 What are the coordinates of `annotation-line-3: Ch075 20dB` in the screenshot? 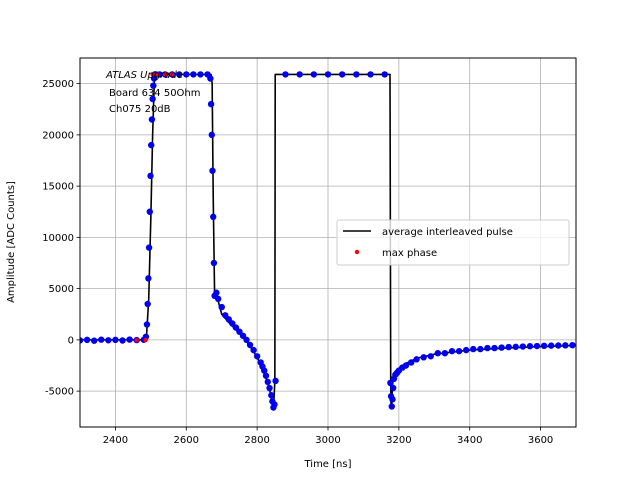 It's located at (140, 109).